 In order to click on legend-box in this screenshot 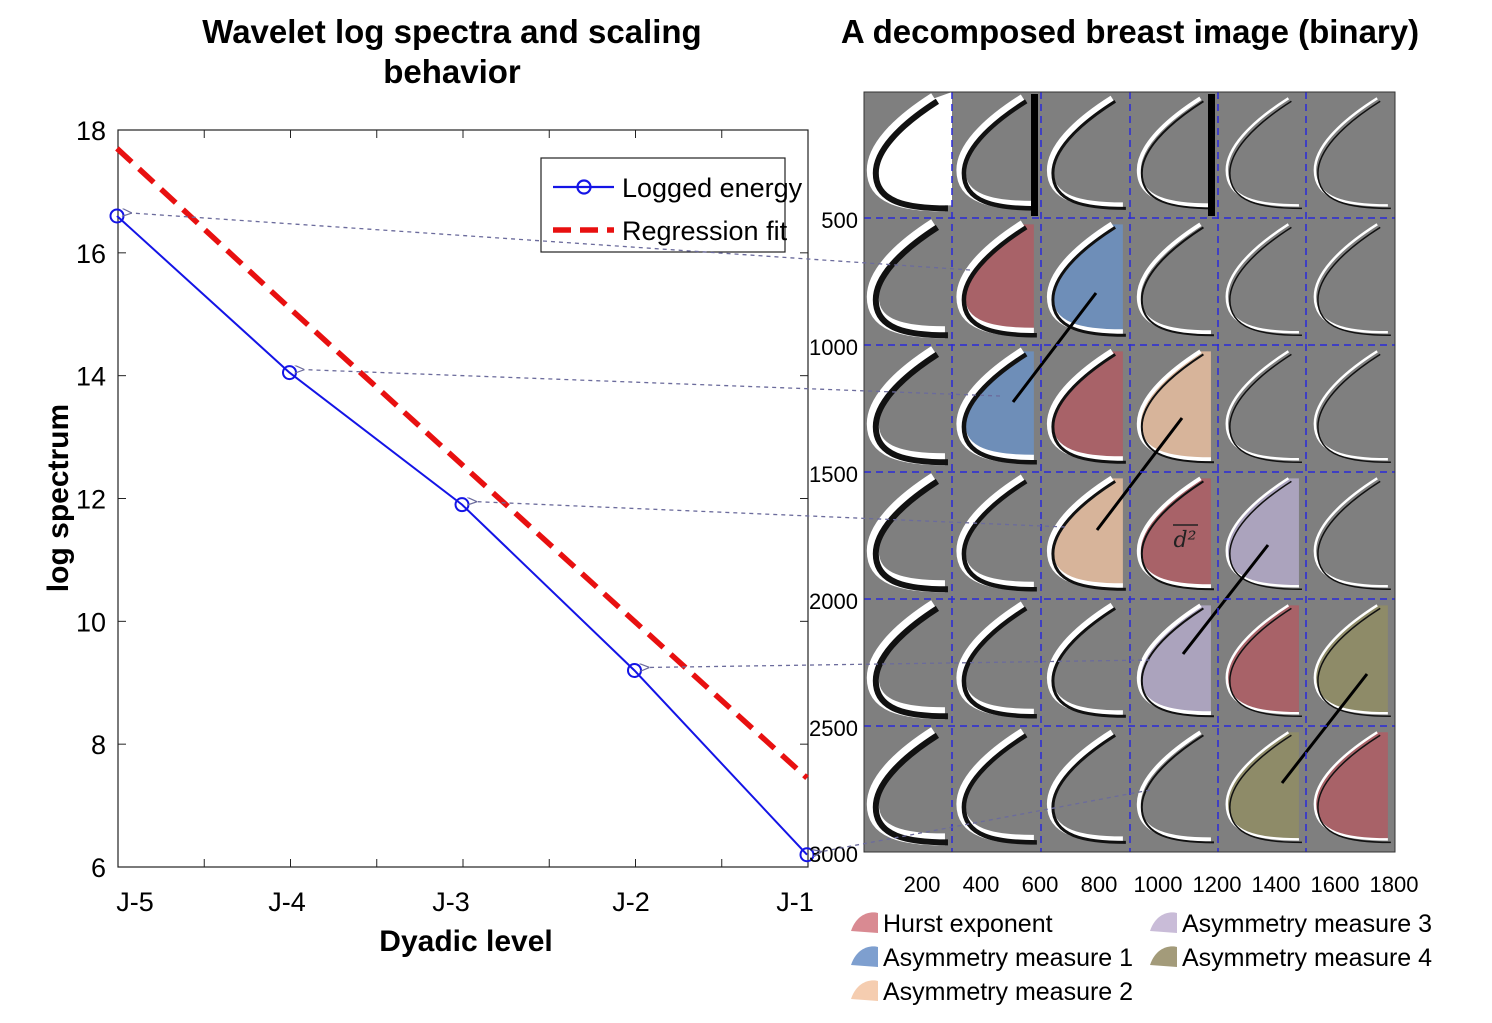, I will do `click(663, 205)`.